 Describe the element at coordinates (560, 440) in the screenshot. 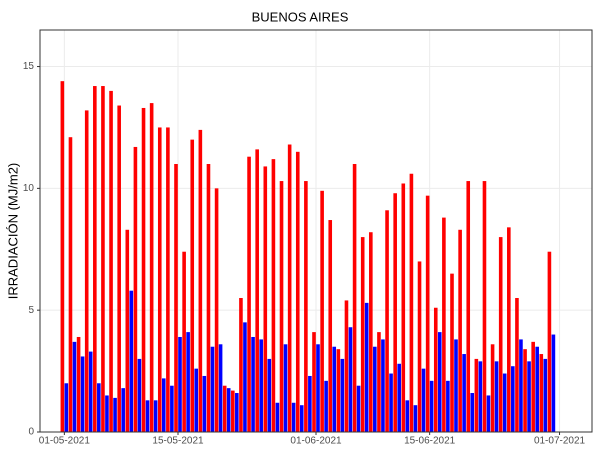

I see `x-tick-label: 01-07-2021` at that location.